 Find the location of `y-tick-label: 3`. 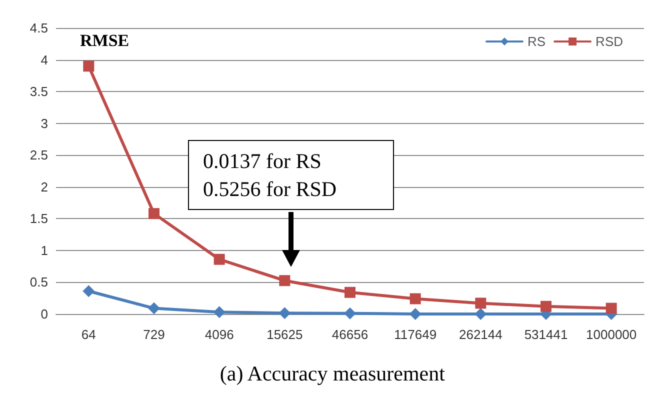

y-tick-label: 3 is located at coordinates (44, 123).